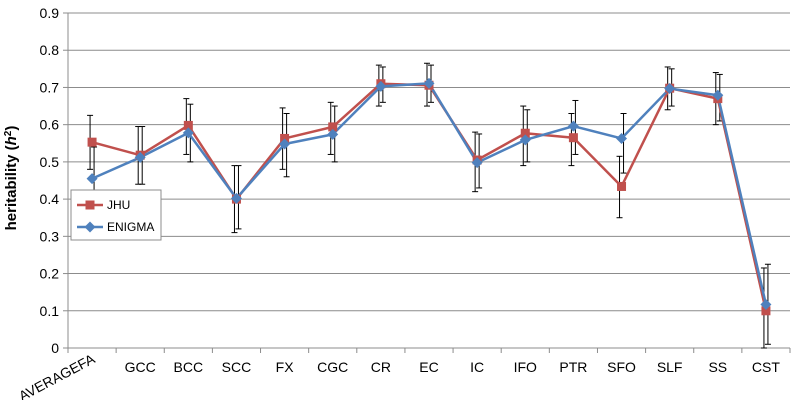  What do you see at coordinates (621, 367) in the screenshot?
I see `x-tick-label: SFO` at bounding box center [621, 367].